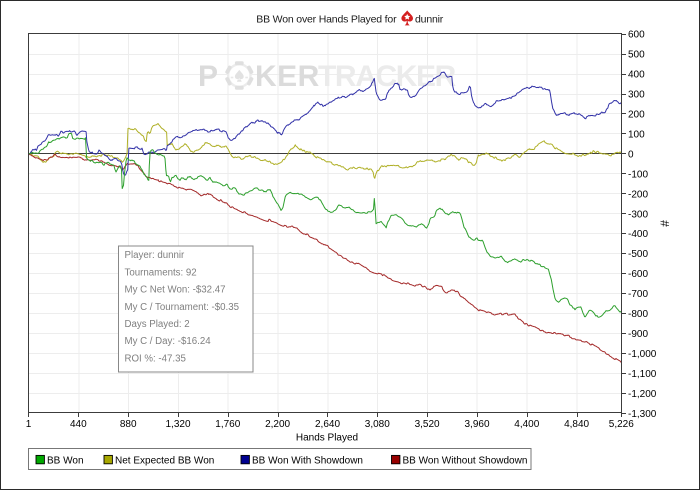 This screenshot has width=700, height=490. Describe the element at coordinates (642, 394) in the screenshot. I see `svg-text: -1,200` at that location.